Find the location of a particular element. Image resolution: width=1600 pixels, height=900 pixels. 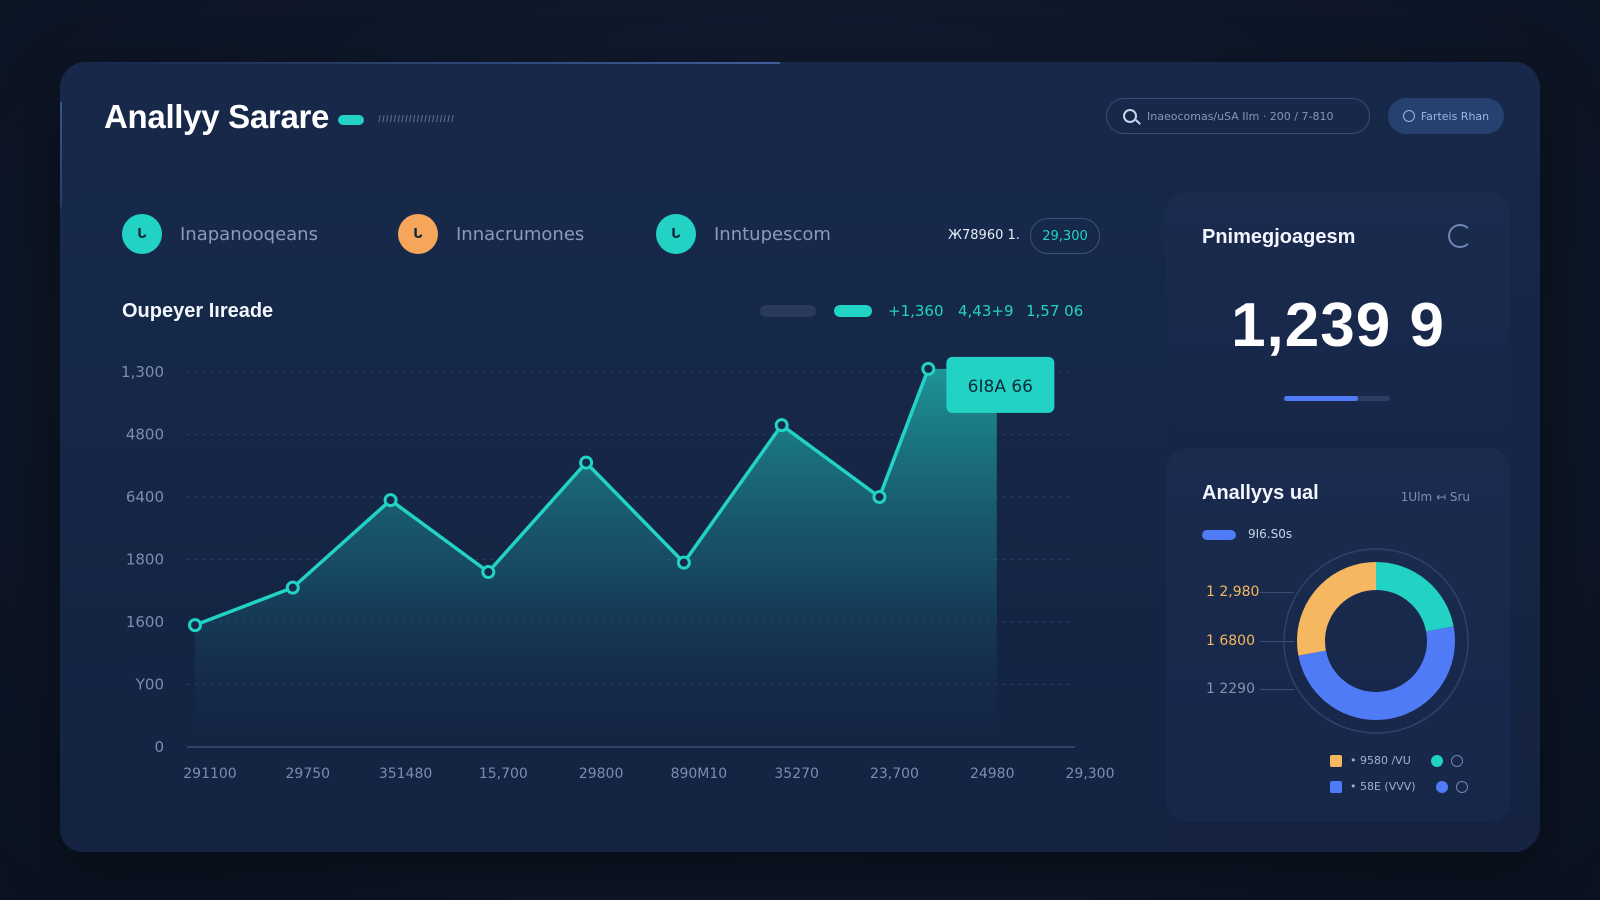

y-tick-label: 1800 is located at coordinates (145, 560).